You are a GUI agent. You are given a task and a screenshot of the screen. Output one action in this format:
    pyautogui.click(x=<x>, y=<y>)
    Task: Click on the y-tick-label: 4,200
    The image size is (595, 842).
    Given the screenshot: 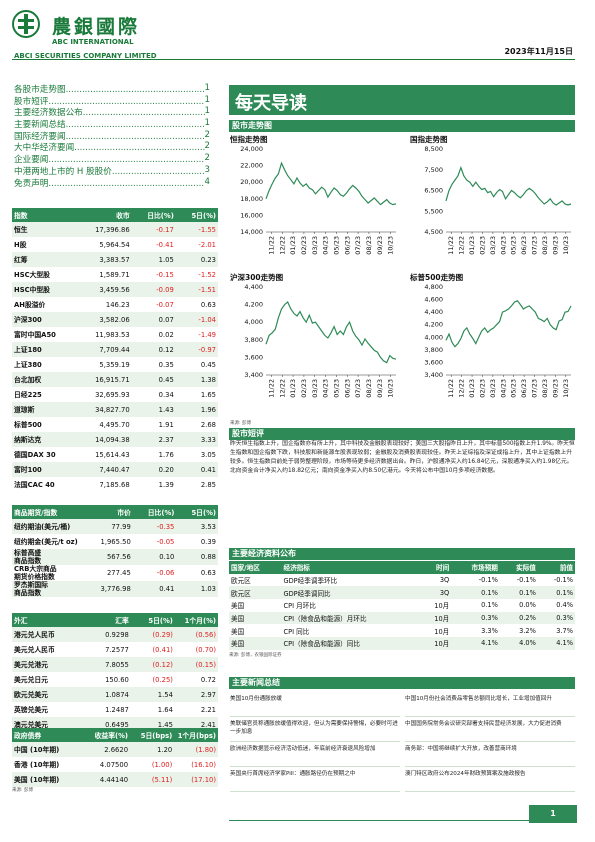 What is the action you would take?
    pyautogui.click(x=433, y=325)
    